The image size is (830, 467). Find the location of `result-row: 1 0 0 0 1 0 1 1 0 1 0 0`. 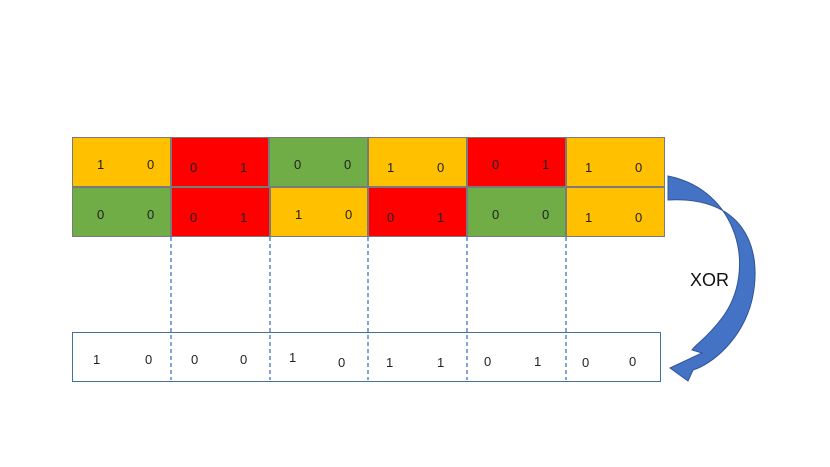

result-row: 1 0 0 0 1 0 1 1 0 1 0 0 is located at coordinates (366, 357).